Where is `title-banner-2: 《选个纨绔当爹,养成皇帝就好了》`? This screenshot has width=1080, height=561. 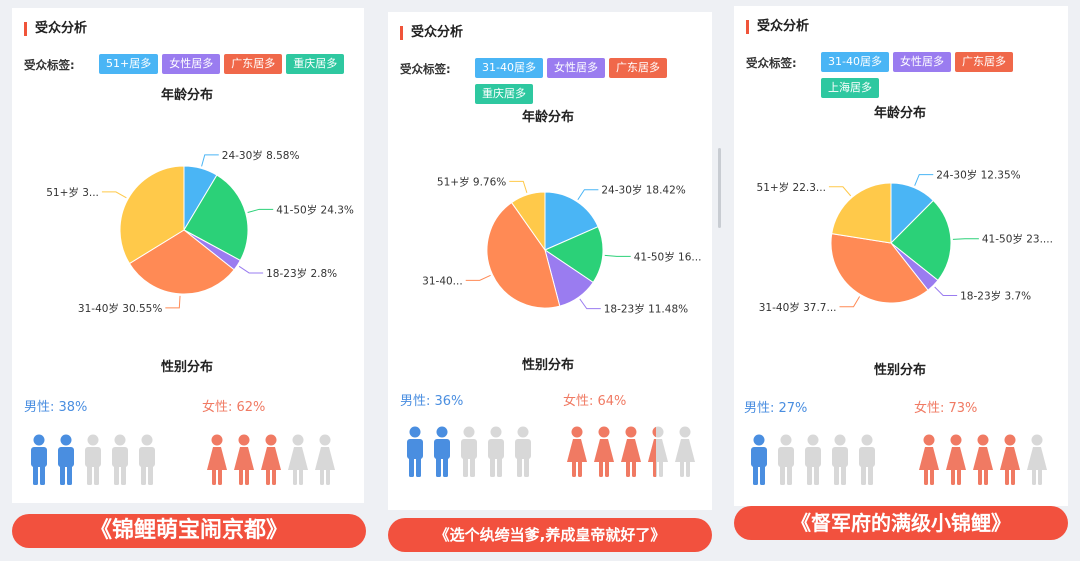
title-banner-2: 《选个纨绔当爹,养成皇帝就好了》 is located at coordinates (550, 535).